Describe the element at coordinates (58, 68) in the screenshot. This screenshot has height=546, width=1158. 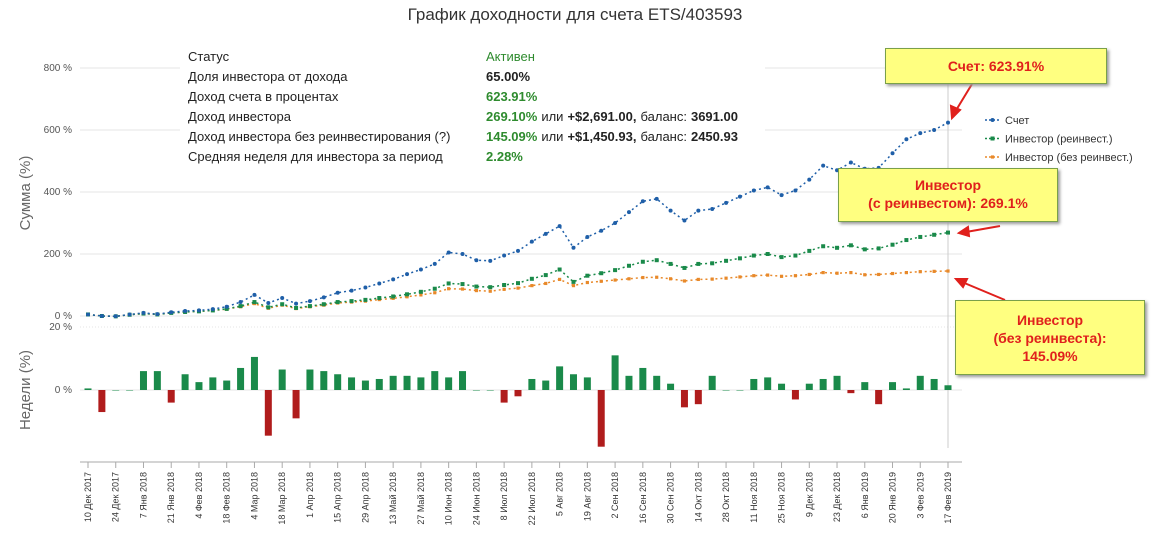
I see `y-tick-label: 800 %` at that location.